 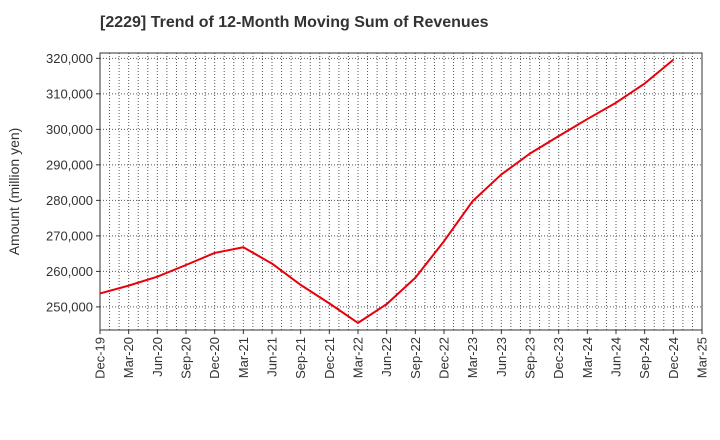 I want to click on x-tick-label: Mar-20, so click(x=128, y=357).